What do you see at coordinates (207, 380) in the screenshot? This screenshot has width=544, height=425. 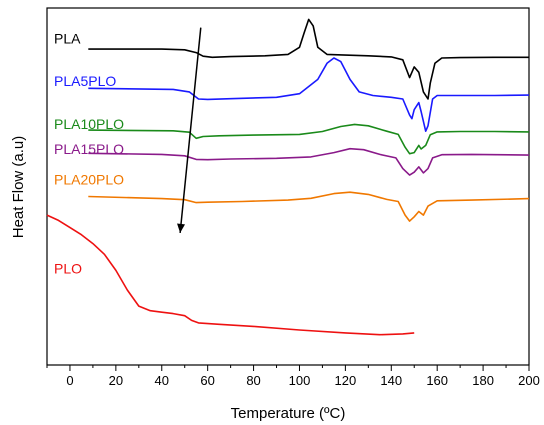 I see `x-tick-label-3: 60` at bounding box center [207, 380].